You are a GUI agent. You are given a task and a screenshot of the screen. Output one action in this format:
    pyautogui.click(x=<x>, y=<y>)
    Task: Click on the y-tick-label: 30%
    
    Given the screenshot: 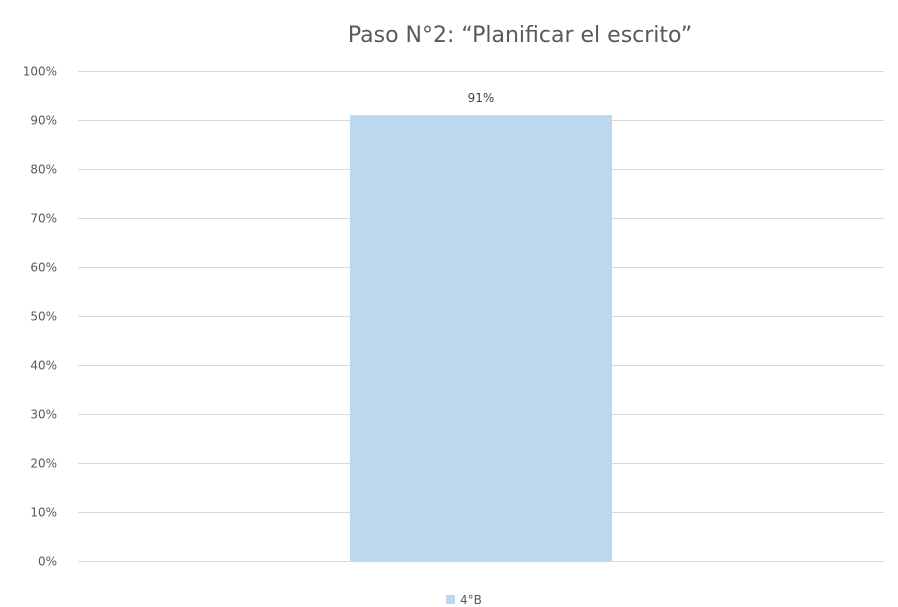 What is the action you would take?
    pyautogui.click(x=43, y=415)
    